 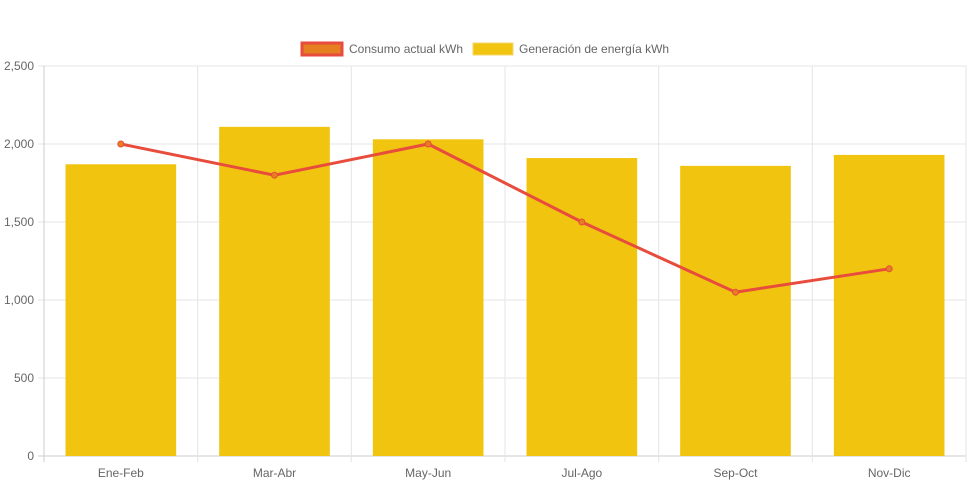 I want to click on x-tick-label: Sep-Oct, so click(x=735, y=473).